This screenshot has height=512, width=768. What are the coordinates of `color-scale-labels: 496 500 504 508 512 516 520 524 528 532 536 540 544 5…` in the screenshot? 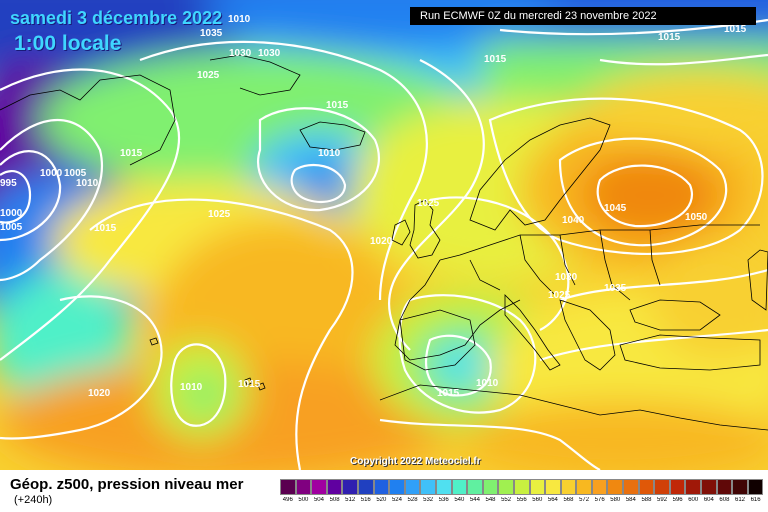 It's located at (521, 500).